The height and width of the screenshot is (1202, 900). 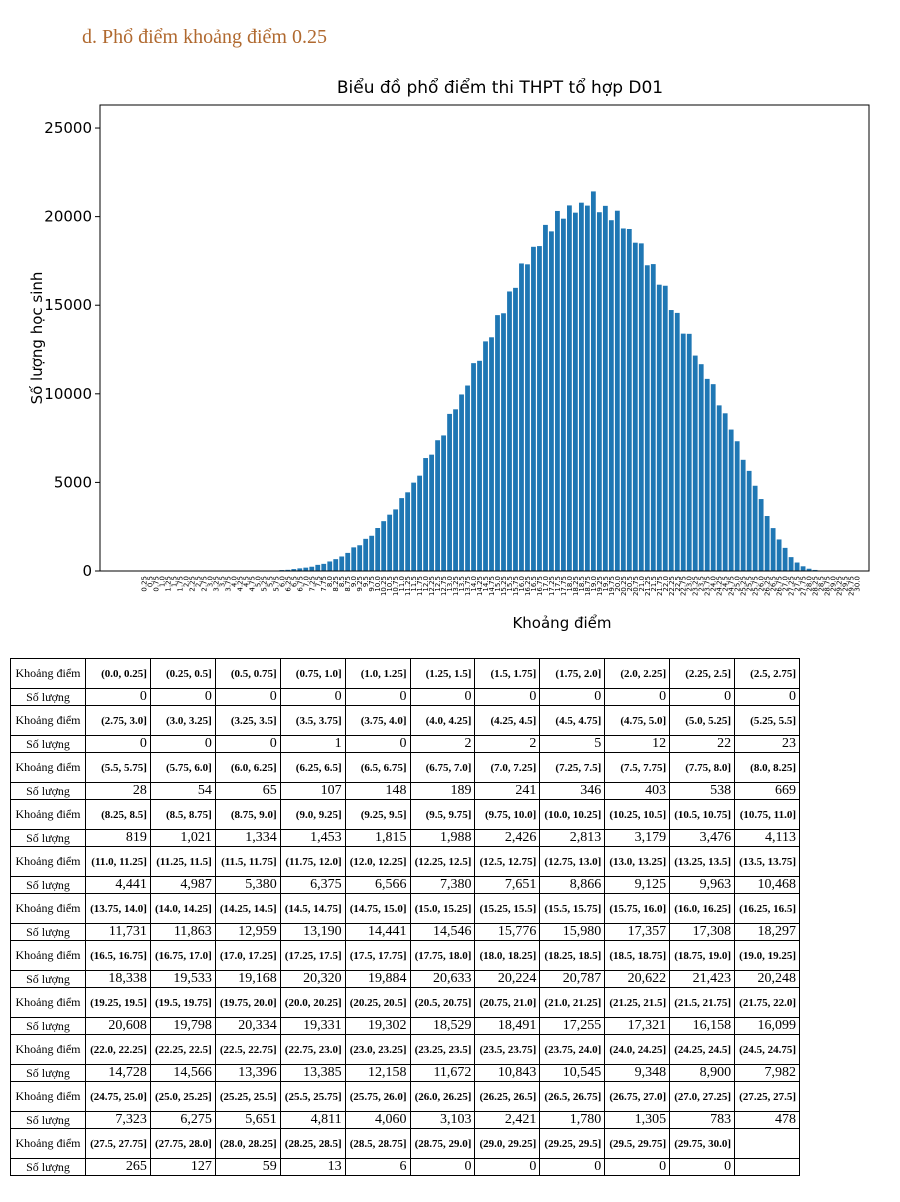 I want to click on x-tick-label: 5.0, so click(x=258, y=581).